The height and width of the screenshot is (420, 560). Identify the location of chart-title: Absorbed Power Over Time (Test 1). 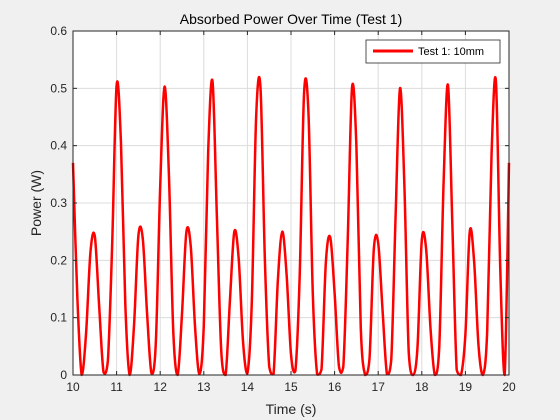
(291, 19).